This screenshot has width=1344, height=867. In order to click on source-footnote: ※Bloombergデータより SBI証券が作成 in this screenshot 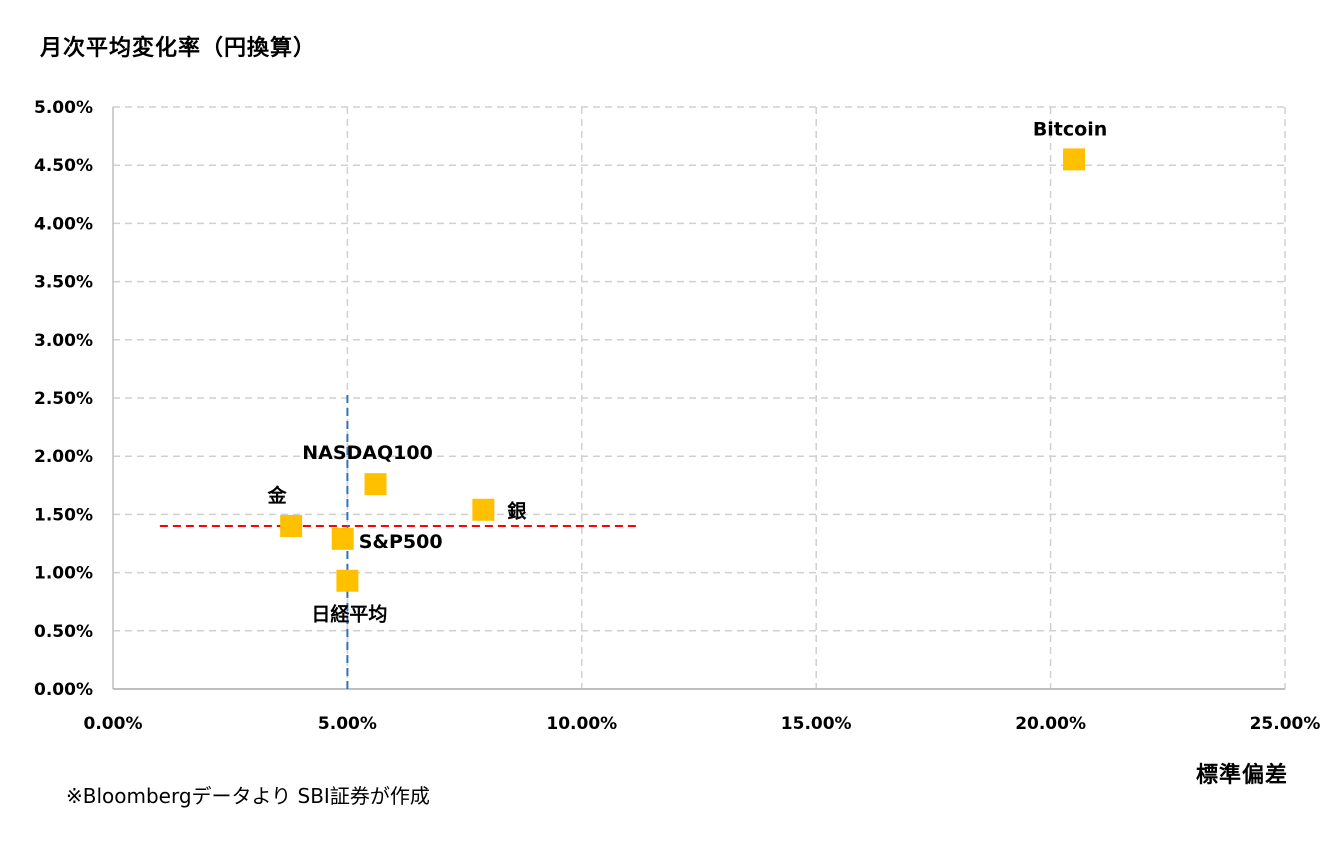, I will do `click(248, 796)`.